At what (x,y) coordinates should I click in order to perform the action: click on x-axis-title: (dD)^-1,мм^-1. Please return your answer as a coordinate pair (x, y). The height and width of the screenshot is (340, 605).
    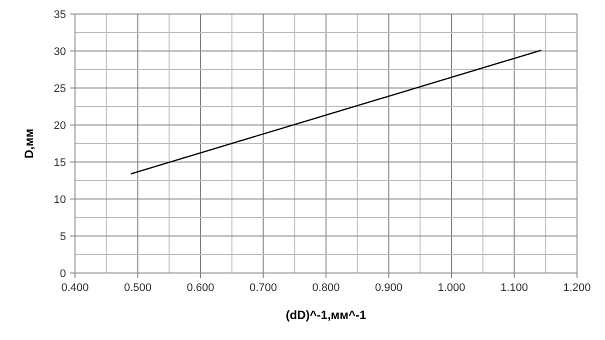
    Looking at the image, I should click on (326, 315).